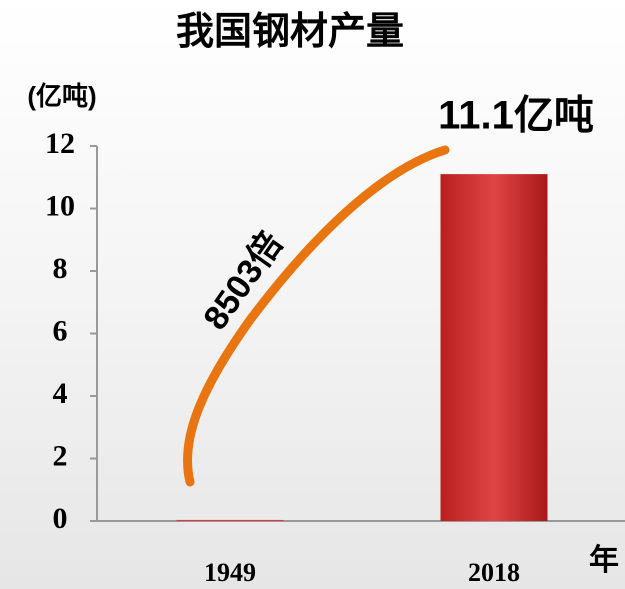 This screenshot has width=625, height=589. I want to click on value-label: 11.1亿吨, so click(516, 116).